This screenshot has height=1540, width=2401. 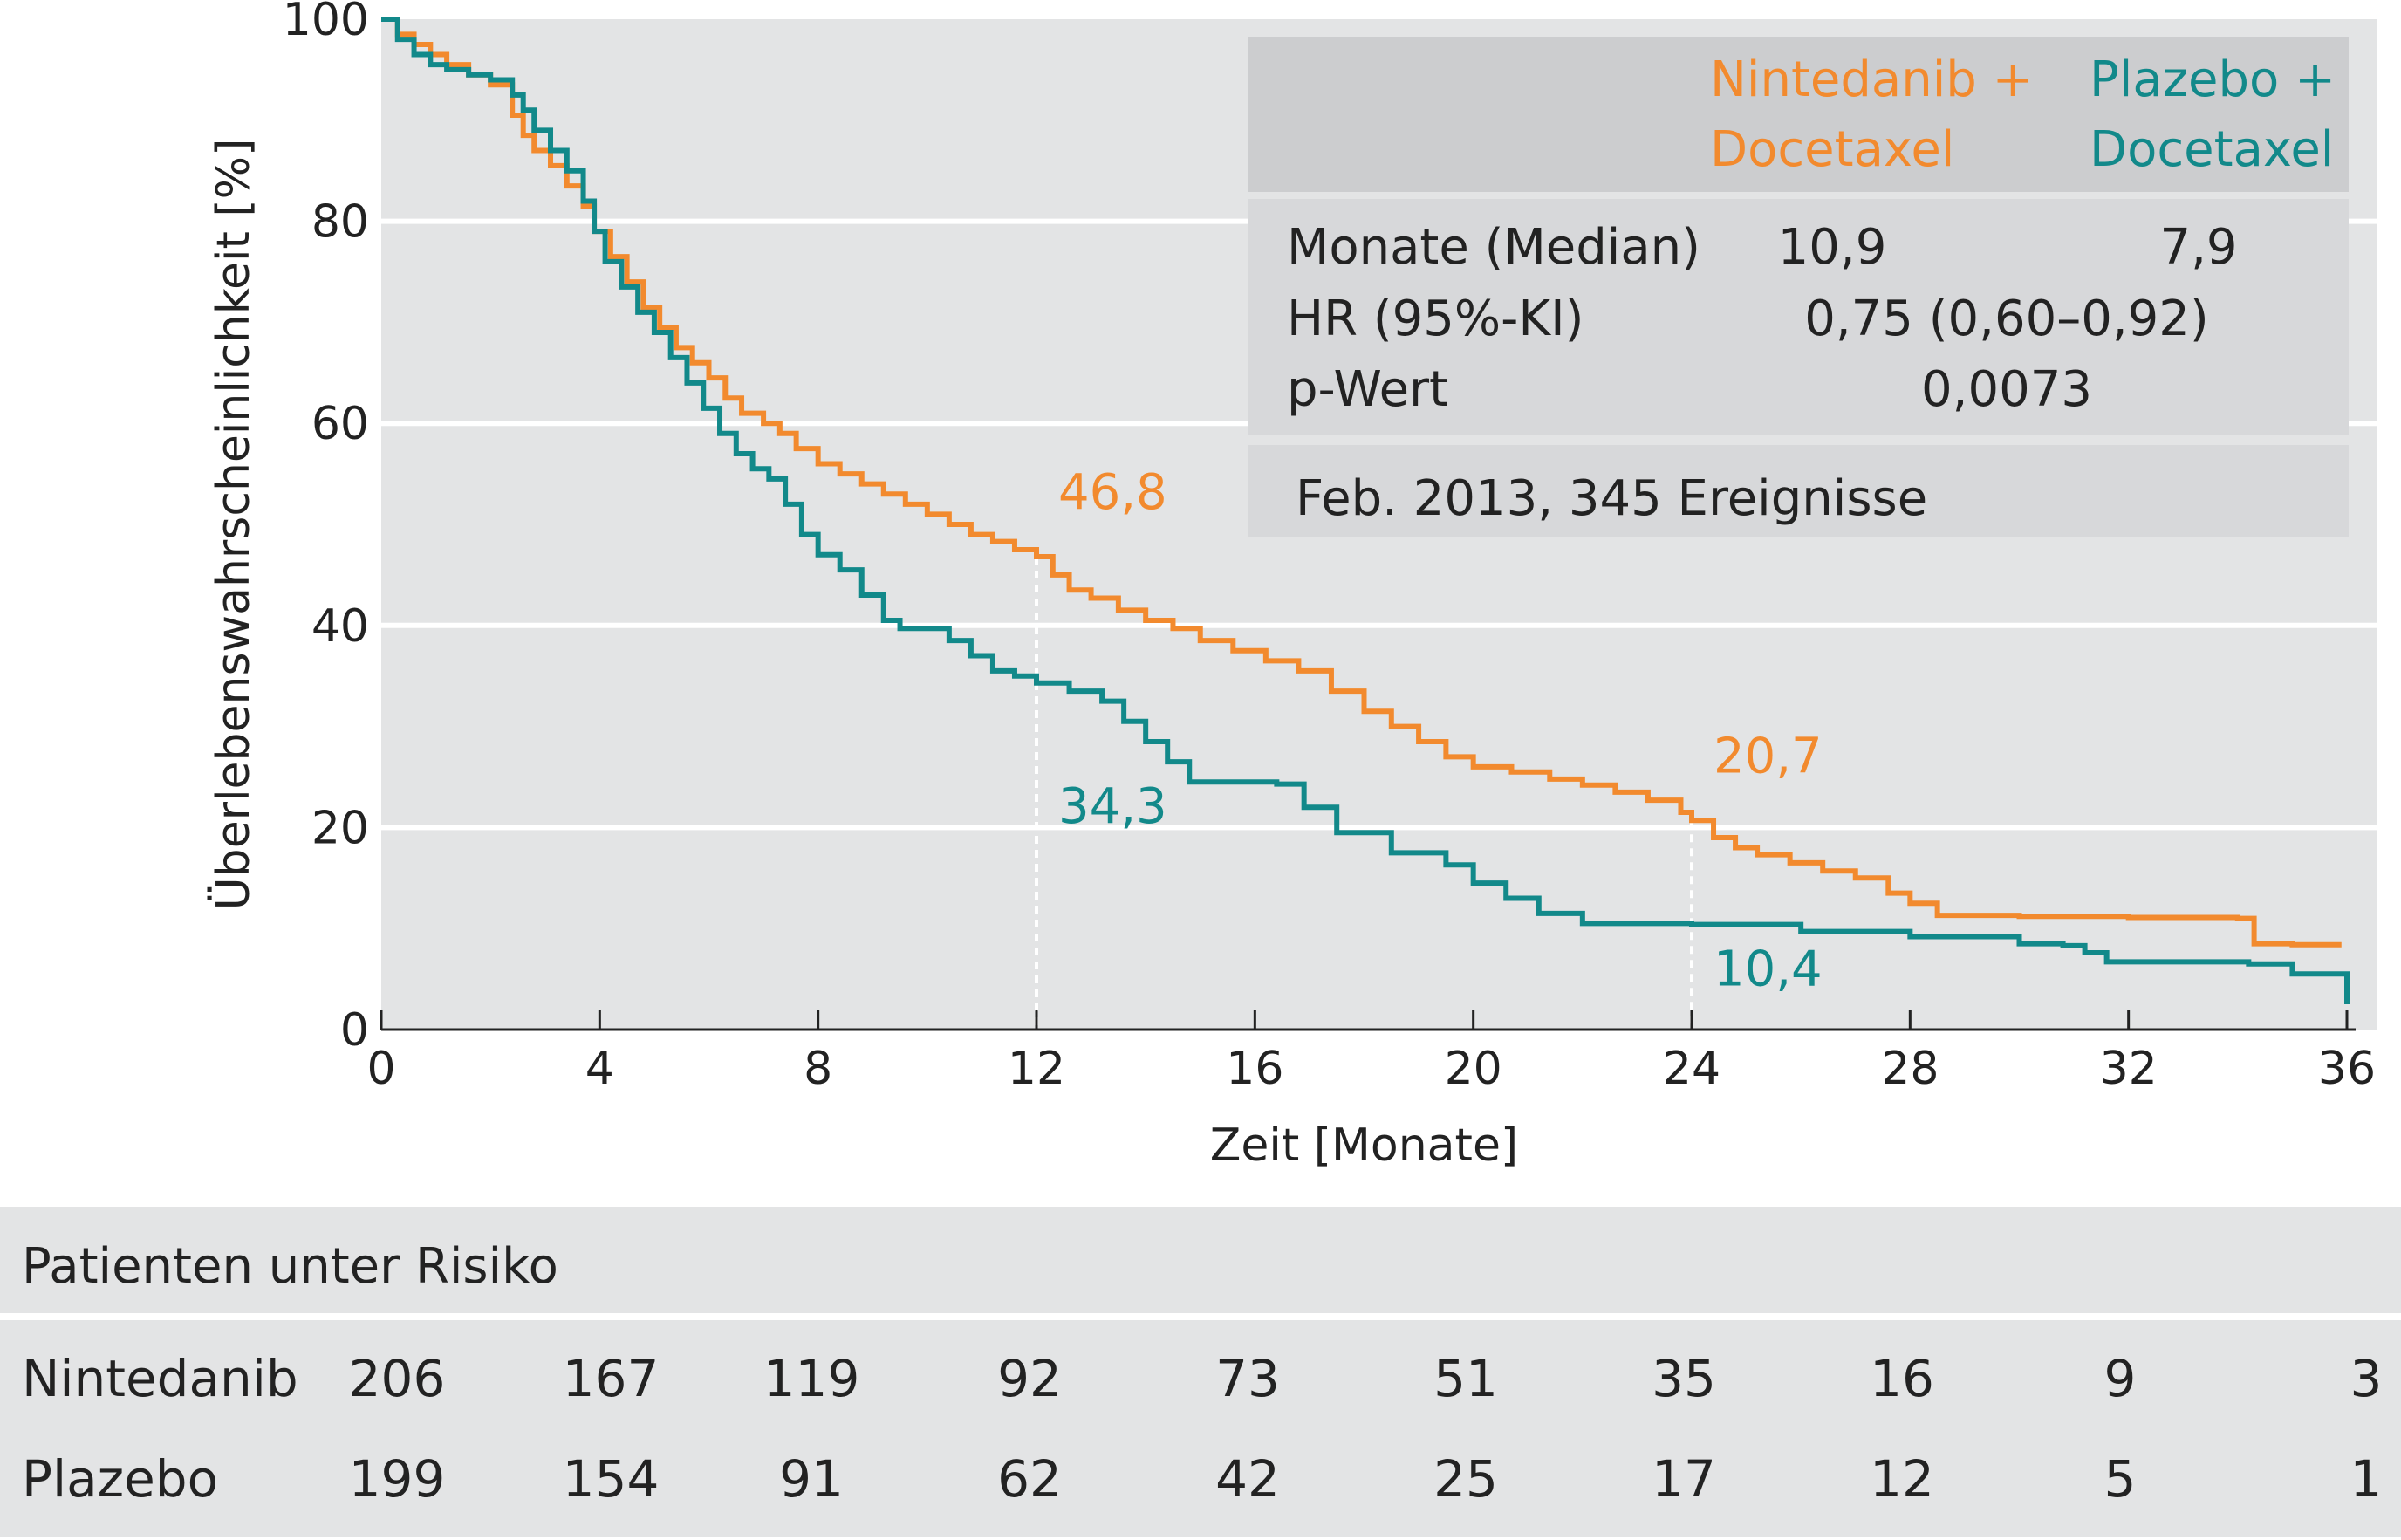 I want to click on risk-cell: 51, so click(x=1466, y=1378).